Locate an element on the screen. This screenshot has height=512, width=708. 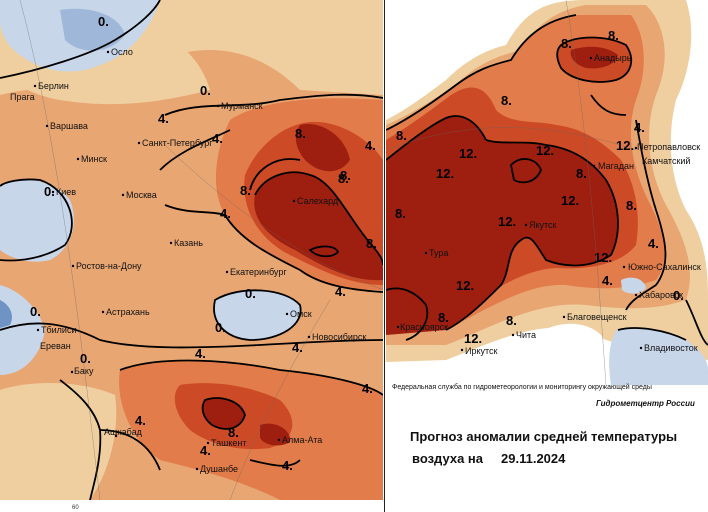
city-label: Ашхабад is located at coordinates (123, 432).